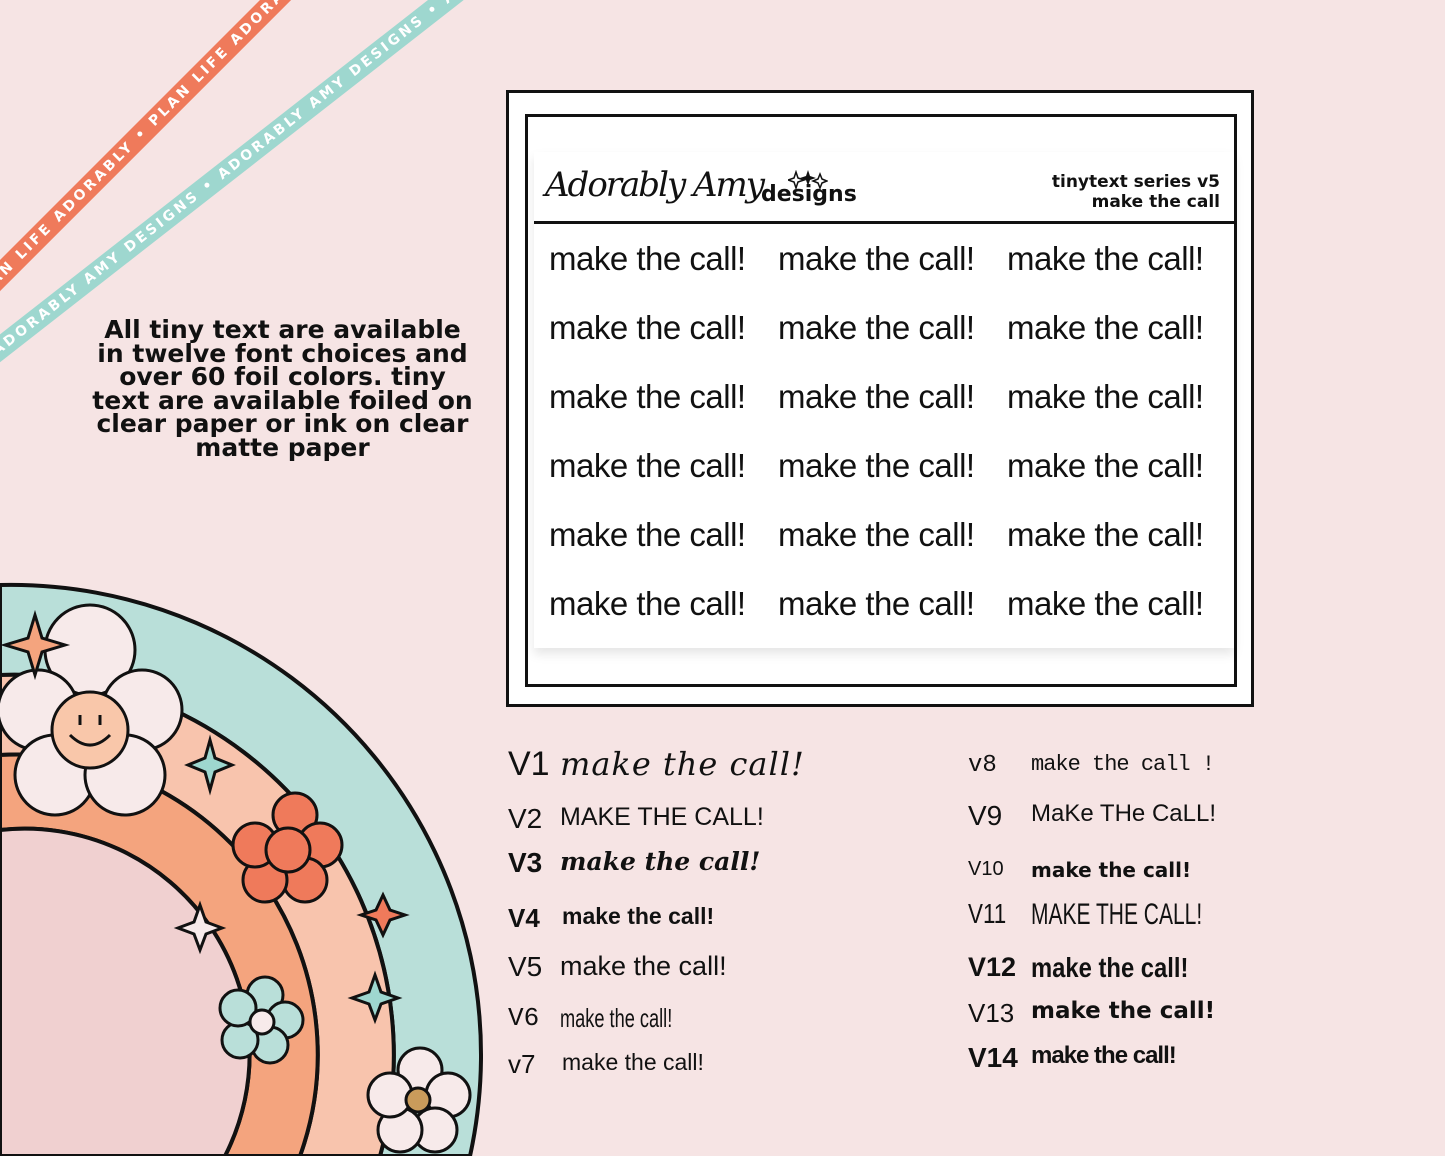 The image size is (1445, 1156). Describe the element at coordinates (205, 817) in the screenshot. I see `sparkle-icon` at that location.